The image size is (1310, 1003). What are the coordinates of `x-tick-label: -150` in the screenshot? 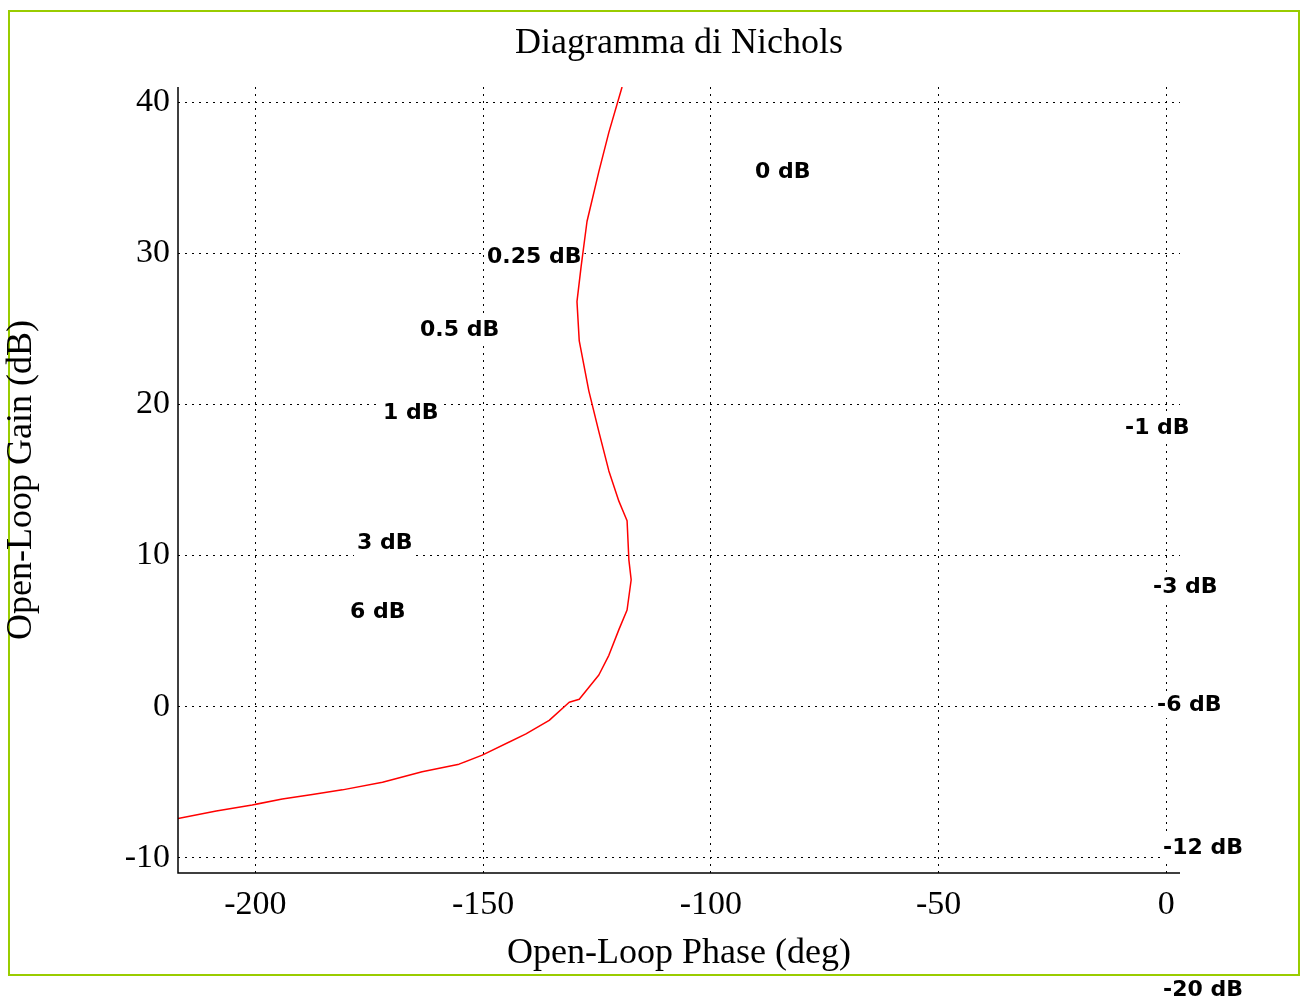 It's located at (483, 903).